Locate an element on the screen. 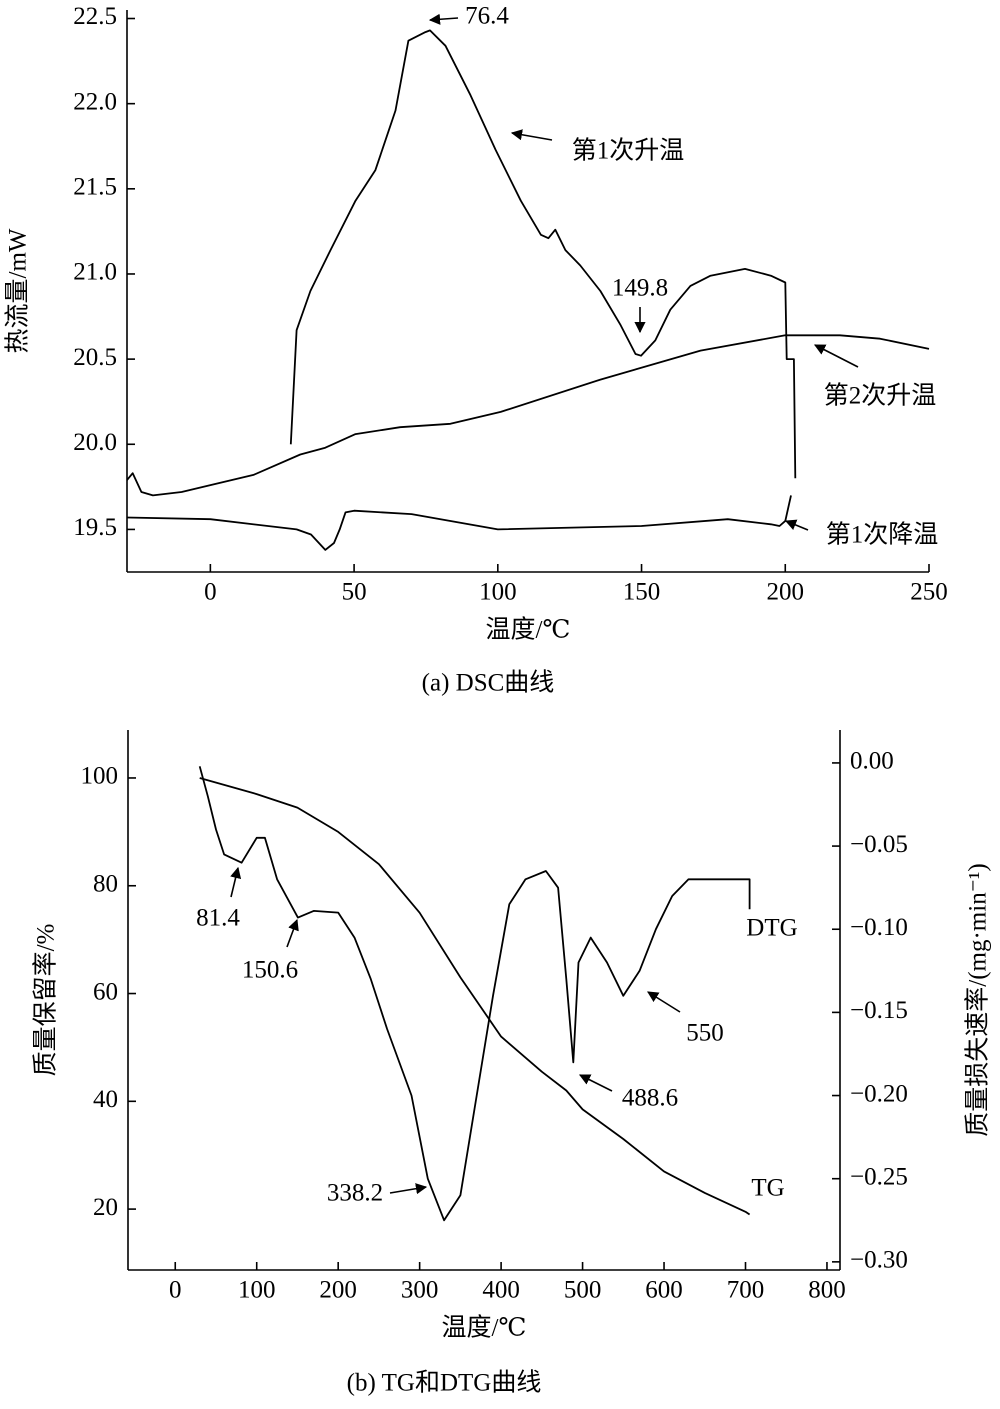 The width and height of the screenshot is (1000, 1409). y-tick-label: 21.5 is located at coordinates (95, 187).